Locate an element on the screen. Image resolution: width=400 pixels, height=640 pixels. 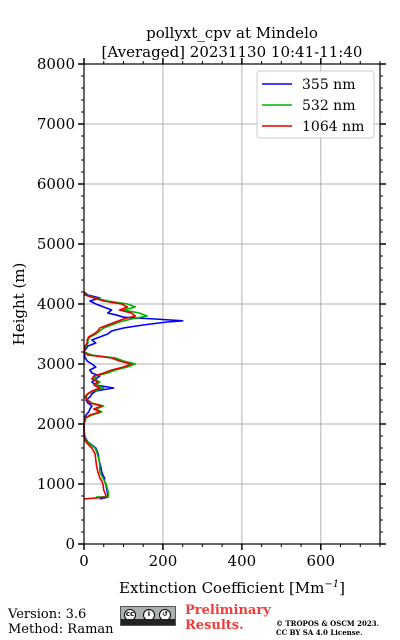
series-line-1064-nm is located at coordinates (110, 395).